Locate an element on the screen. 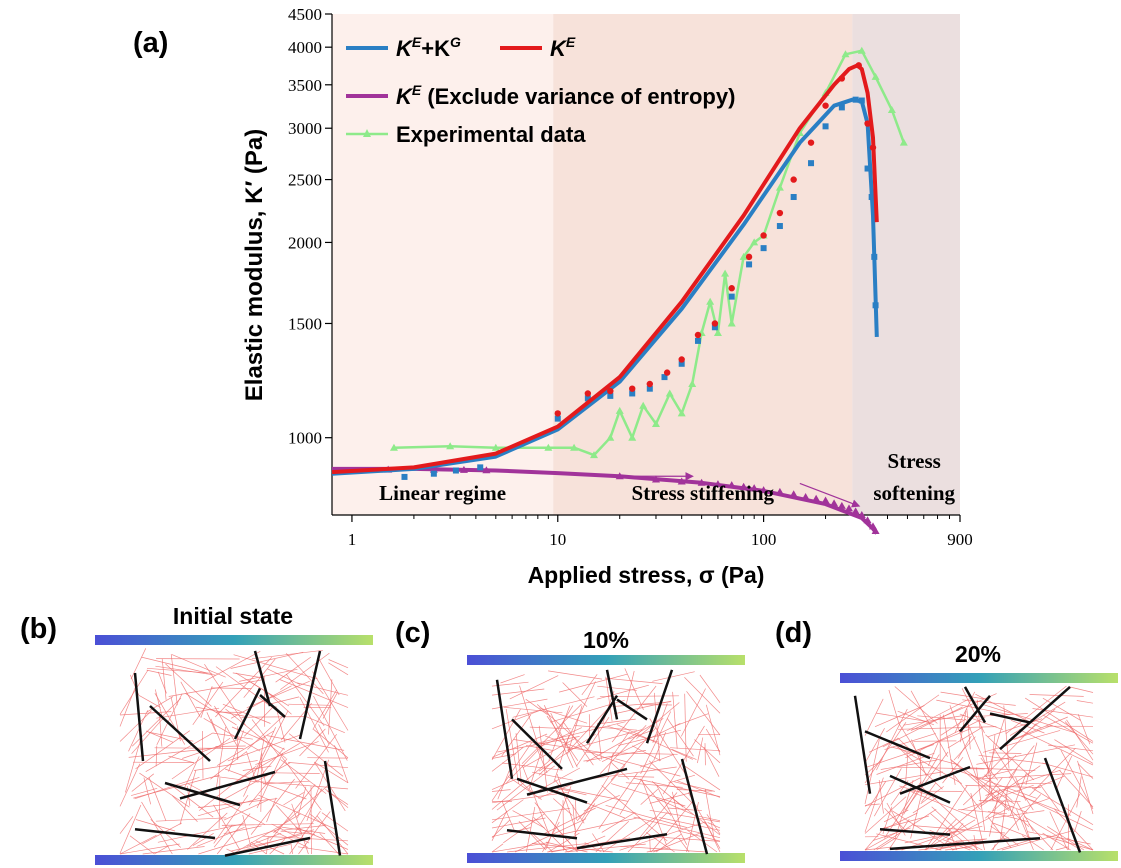 Image resolution: width=1121 pixels, height=868 pixels. x-tick-label-0: 1 is located at coordinates (352, 539).